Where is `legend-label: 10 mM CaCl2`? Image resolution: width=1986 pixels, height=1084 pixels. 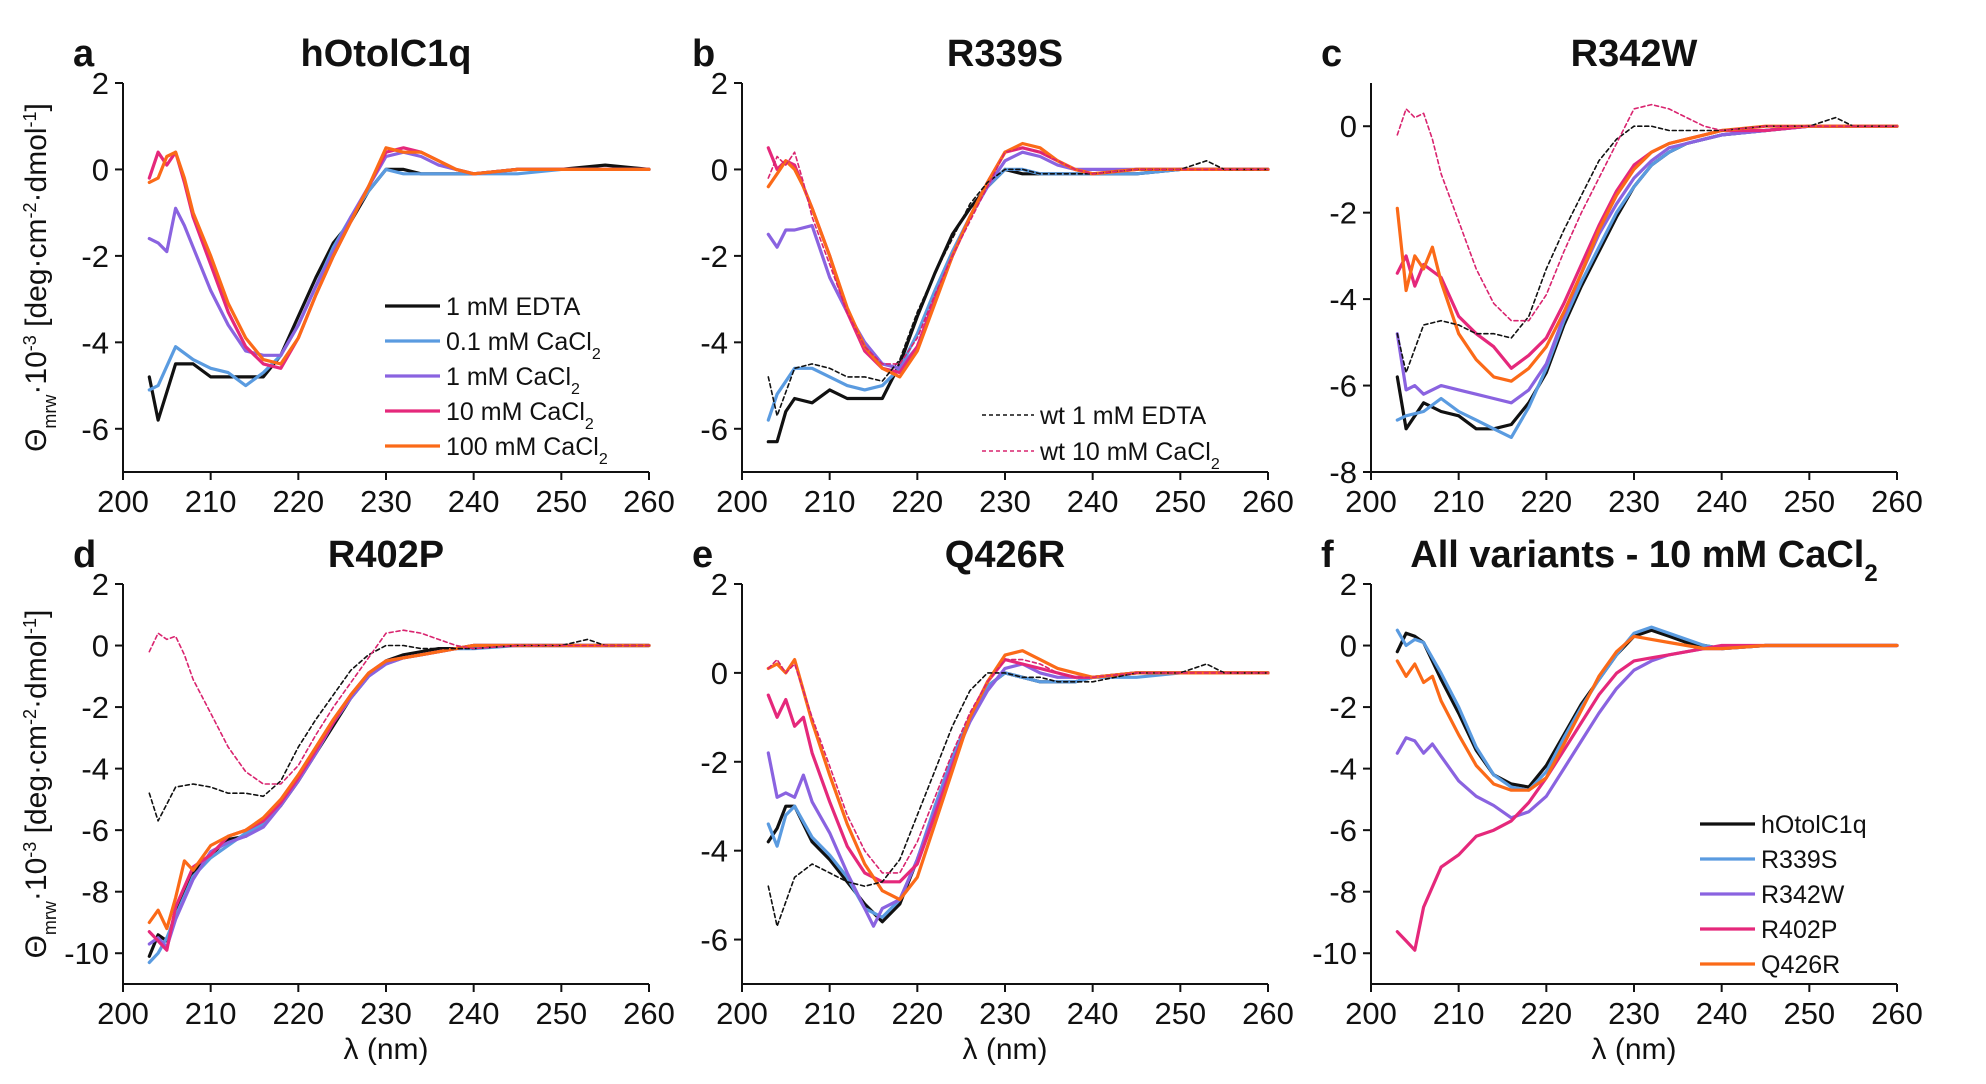 legend-label: 10 mM CaCl2 is located at coordinates (520, 415).